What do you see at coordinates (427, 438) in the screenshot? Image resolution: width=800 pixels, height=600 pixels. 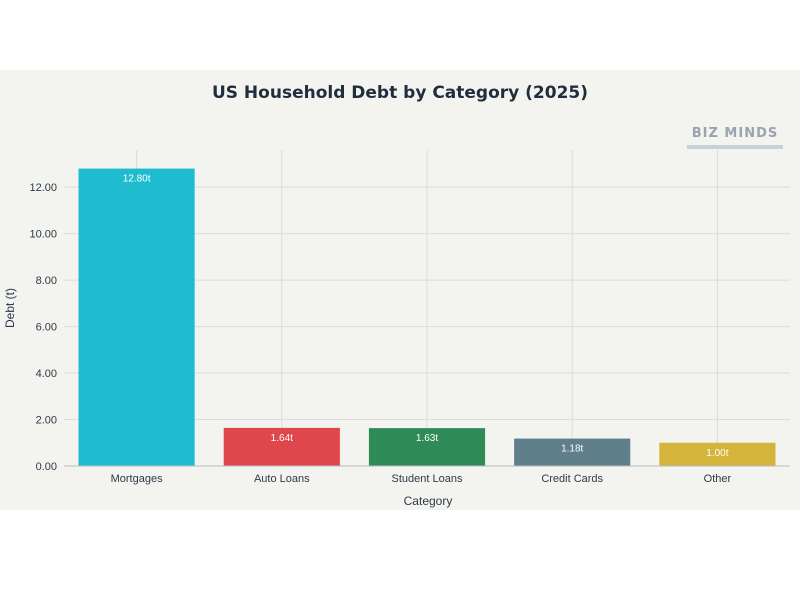 I see `data-label: 1.63t` at bounding box center [427, 438].